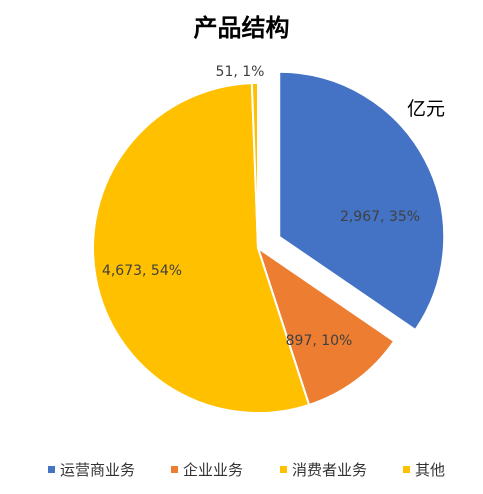  I want to click on data-label-consumer: 4,673, 54%, so click(142, 271).